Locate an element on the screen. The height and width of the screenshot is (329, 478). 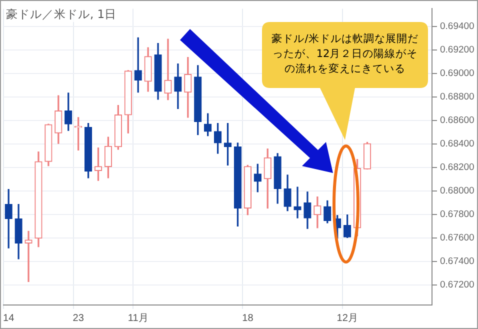
y-tick-label: 0.67600 is located at coordinates (457, 238).